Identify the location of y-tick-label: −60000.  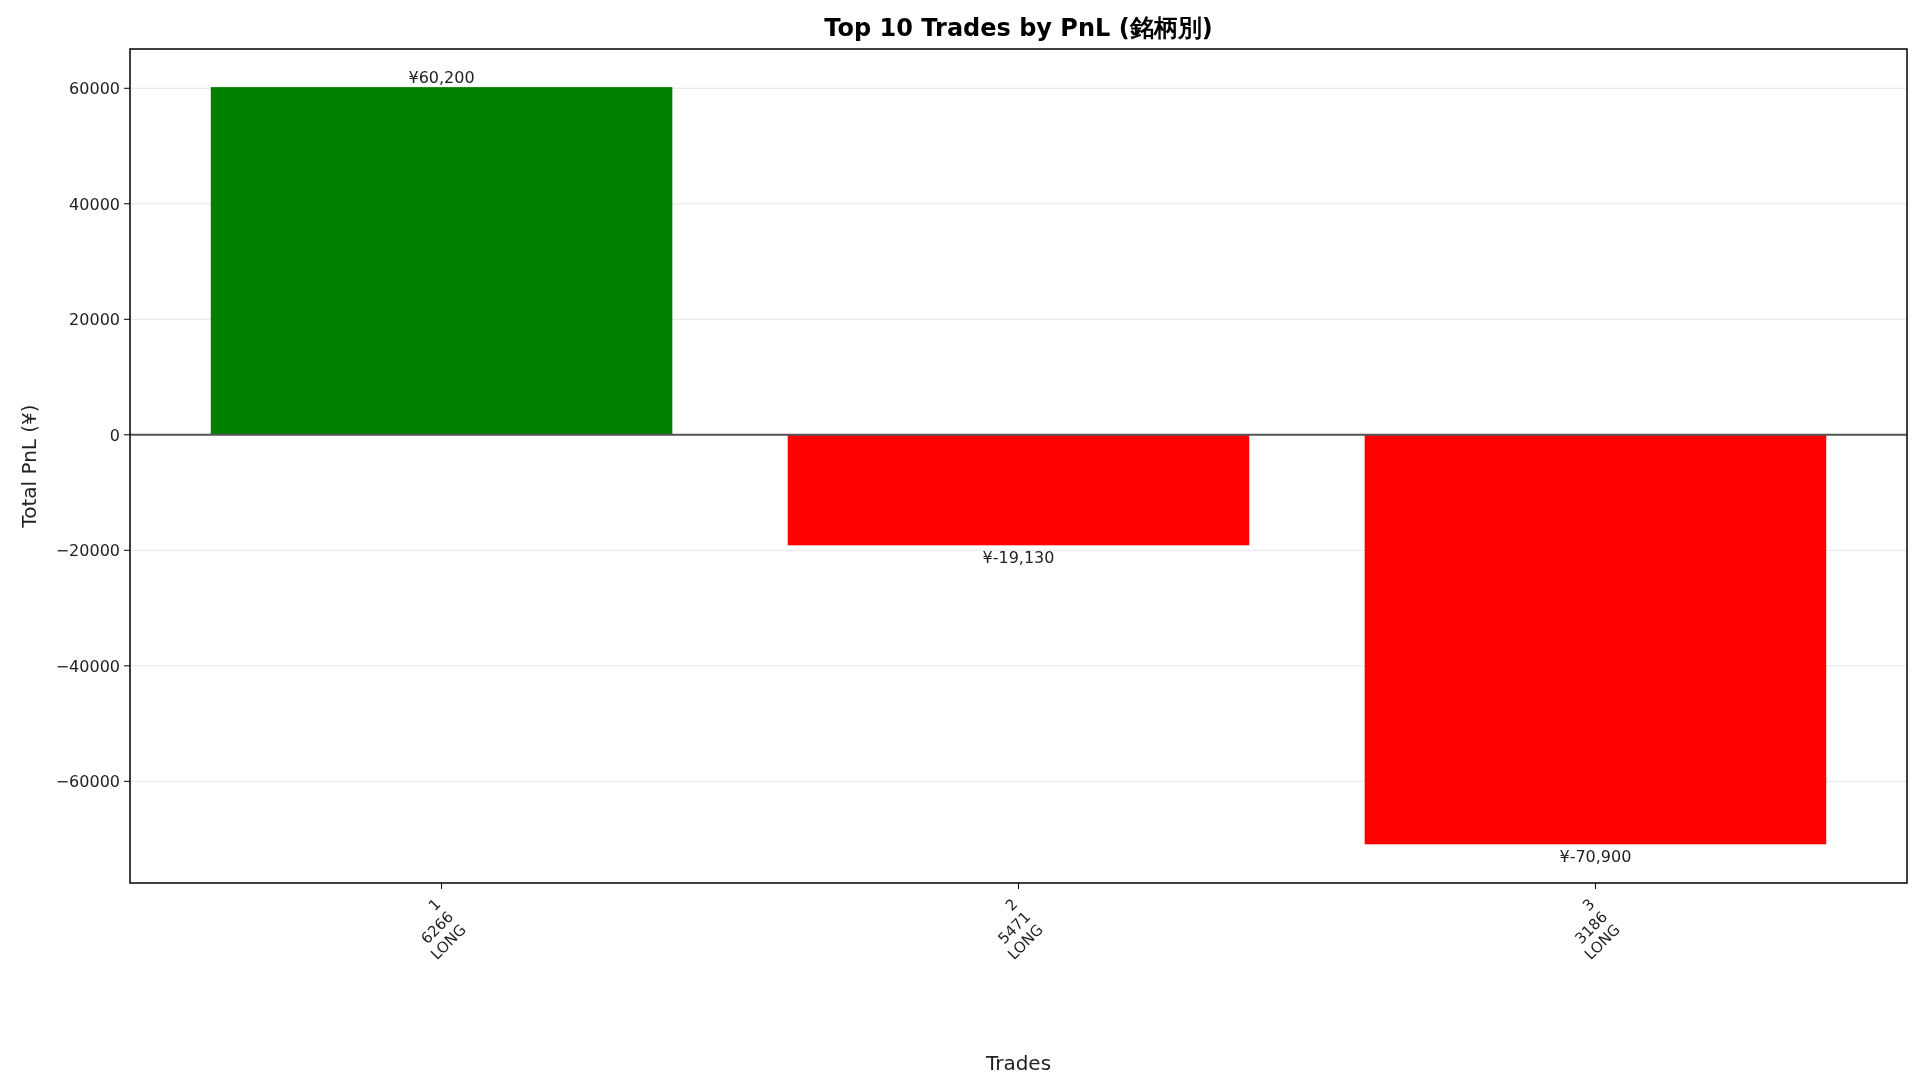
(87, 782).